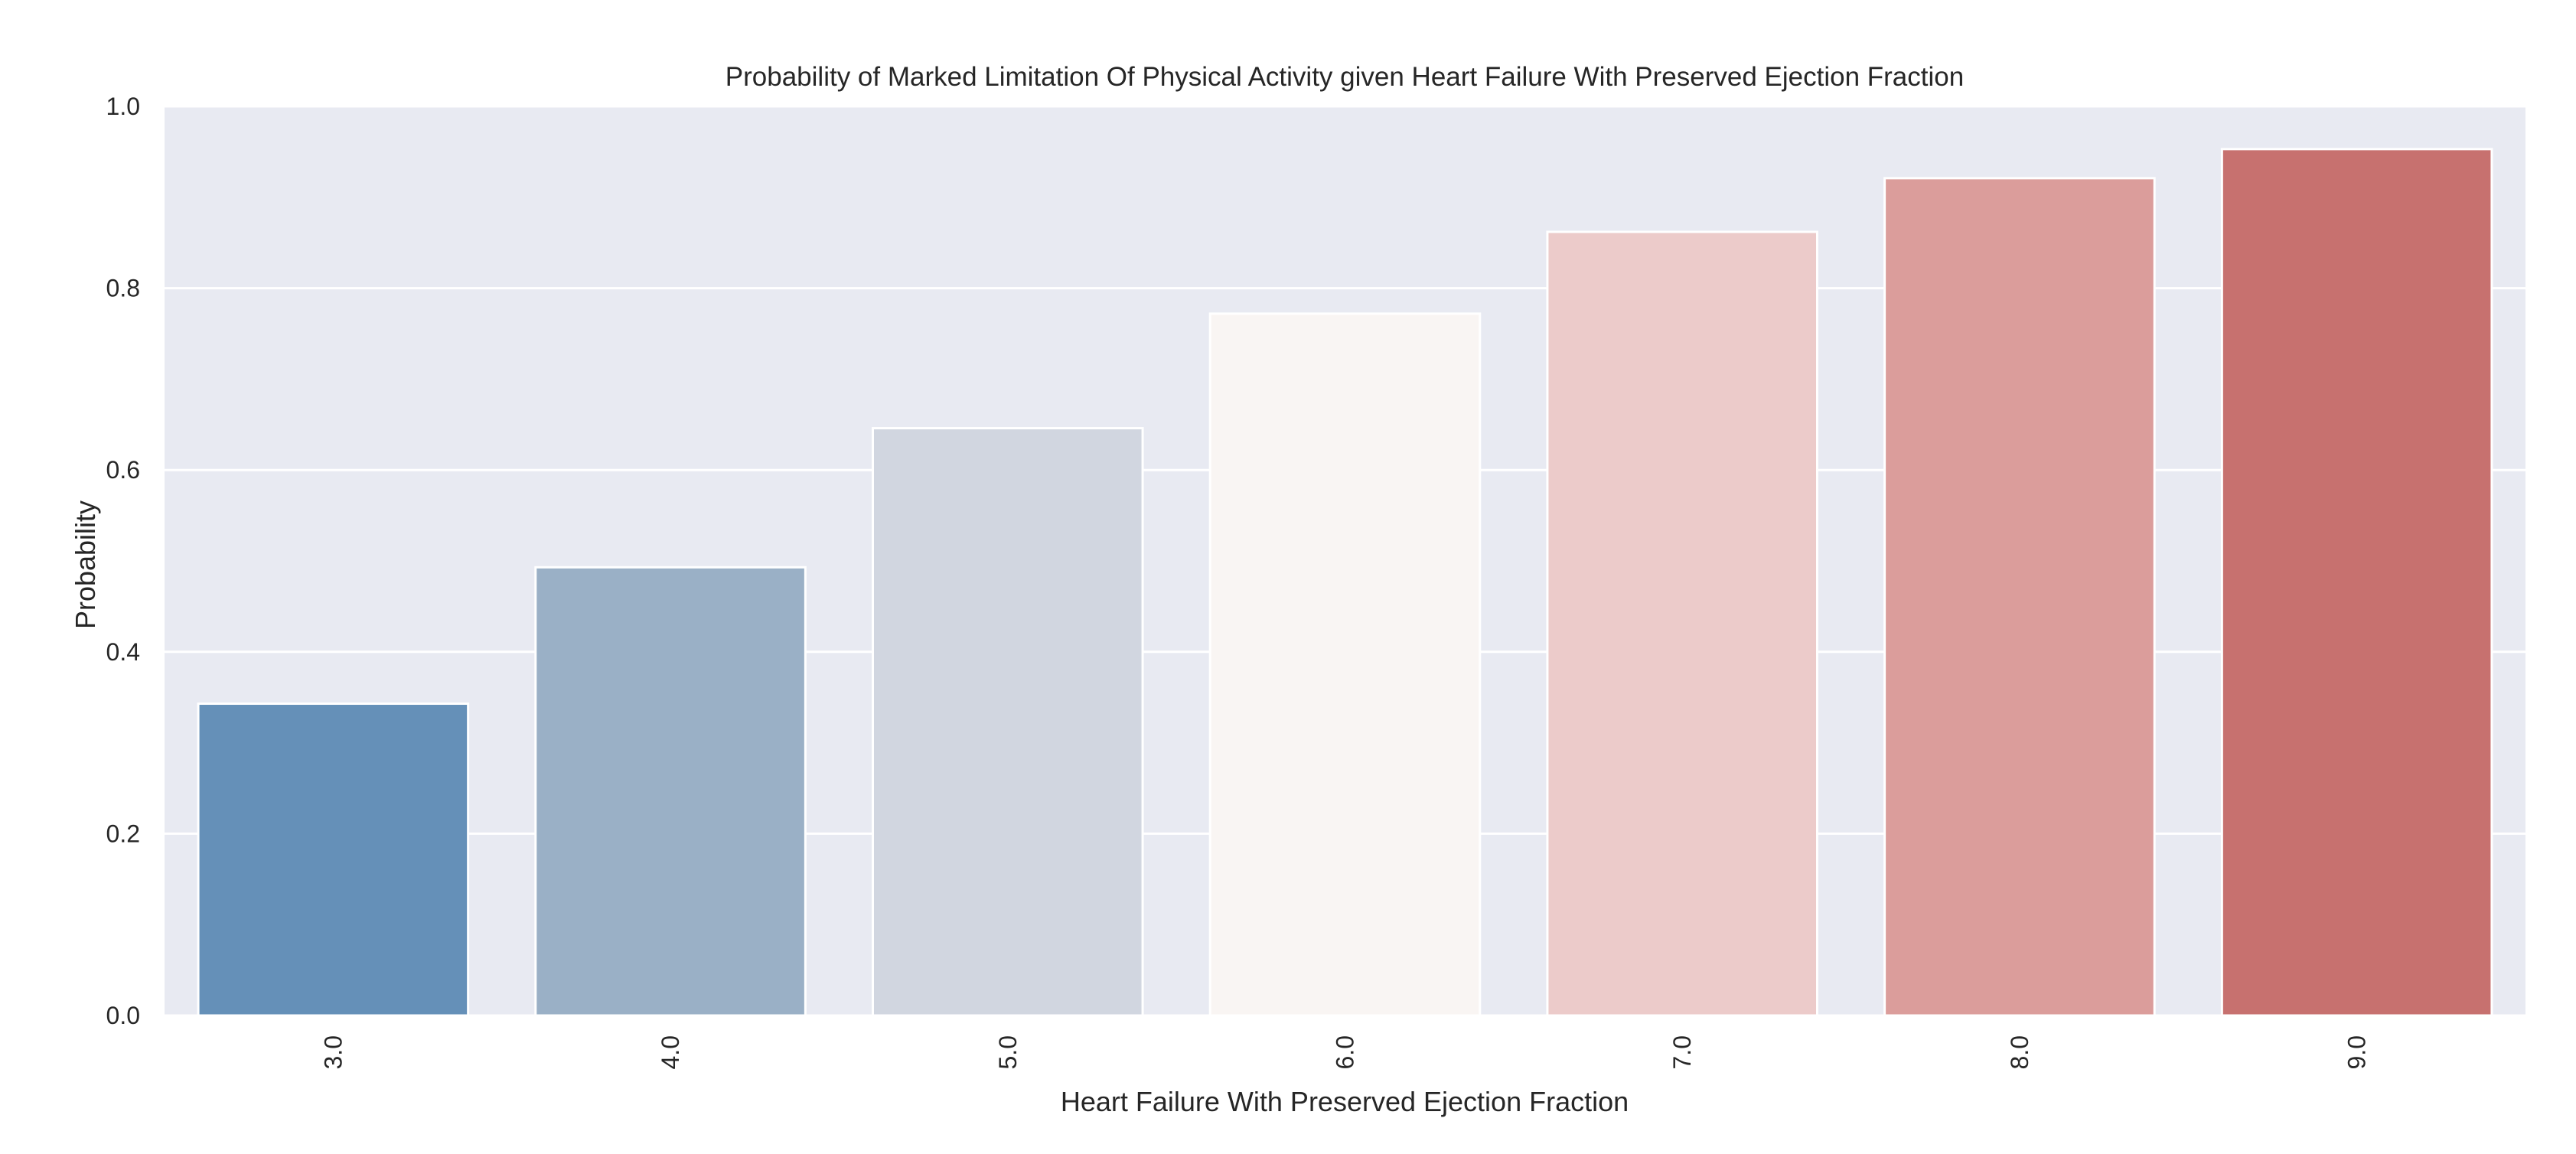 The width and height of the screenshot is (2576, 1154). Describe the element at coordinates (1008, 722) in the screenshot. I see `bar-5.0` at that location.